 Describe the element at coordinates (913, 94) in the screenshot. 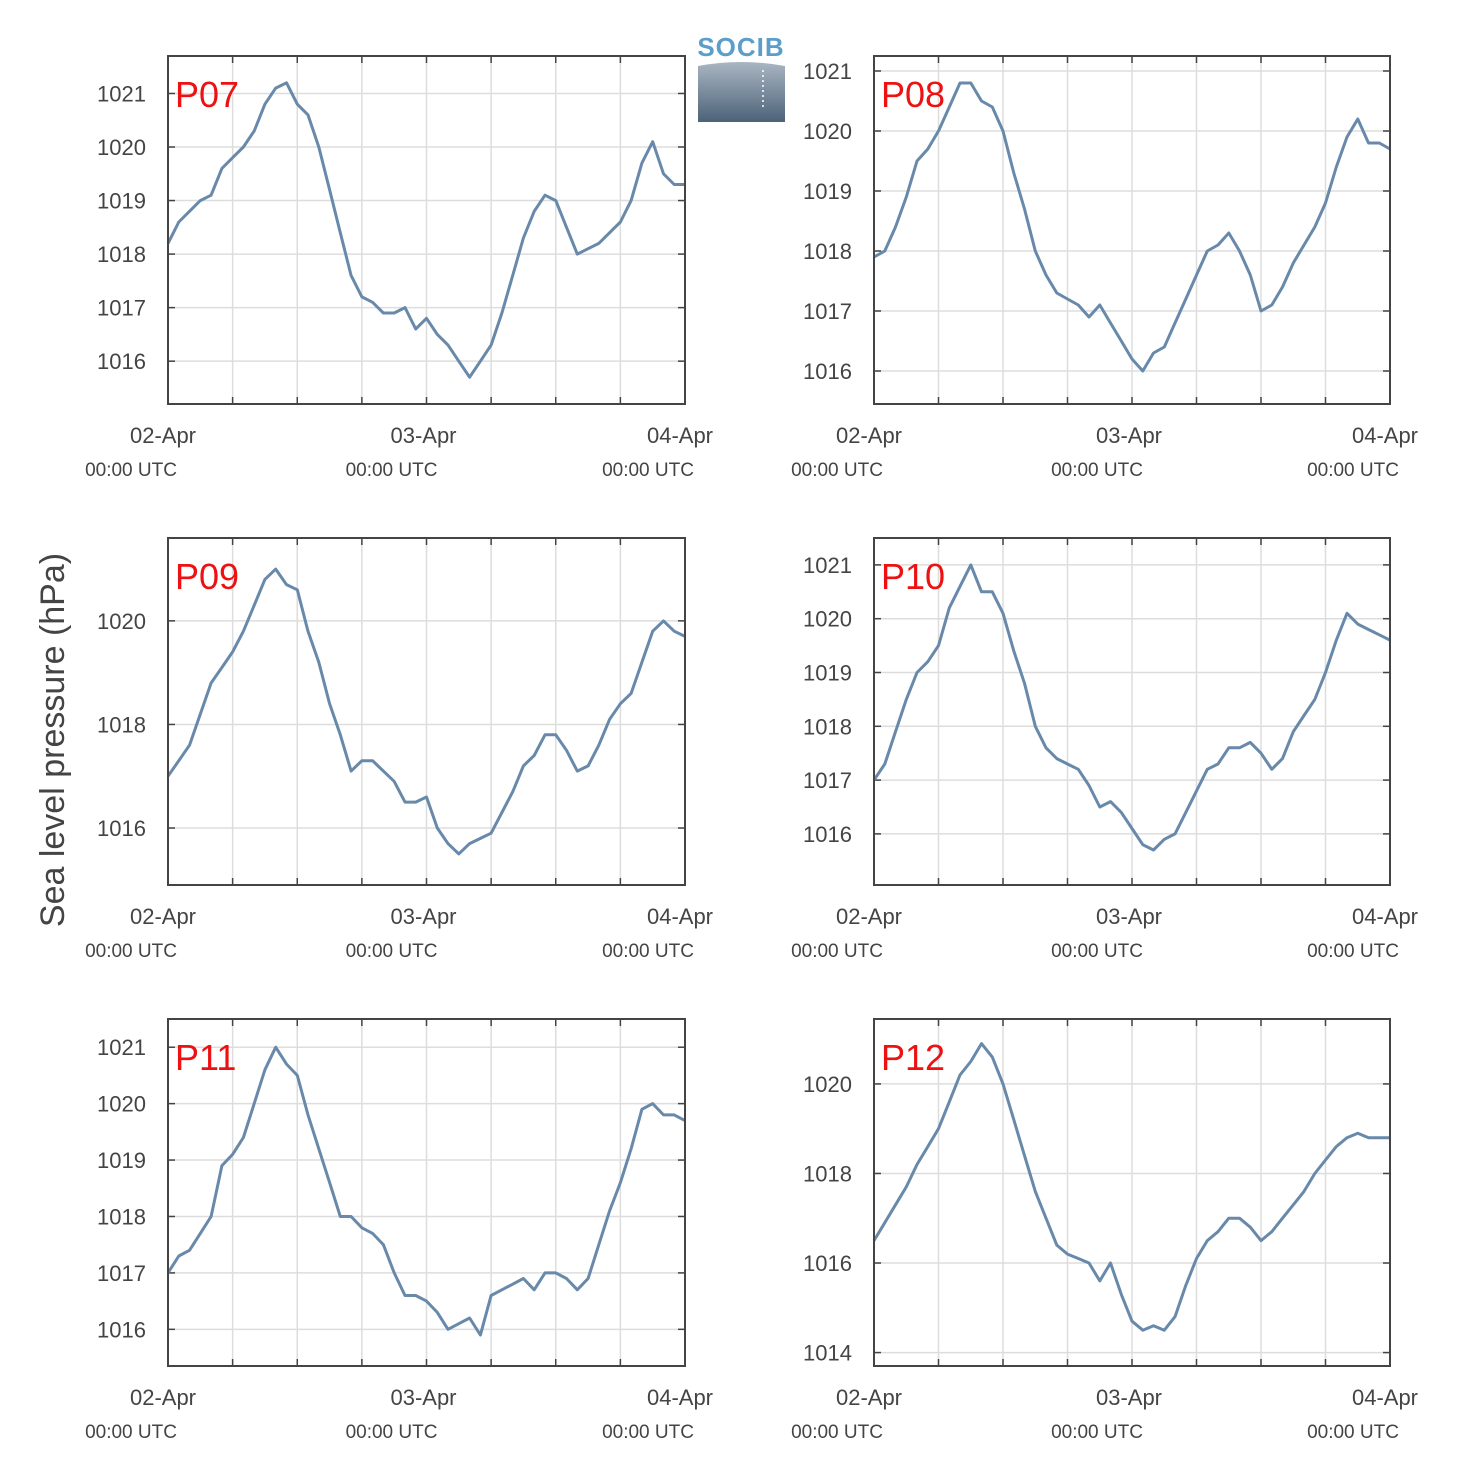

I see `station-label: P08` at that location.